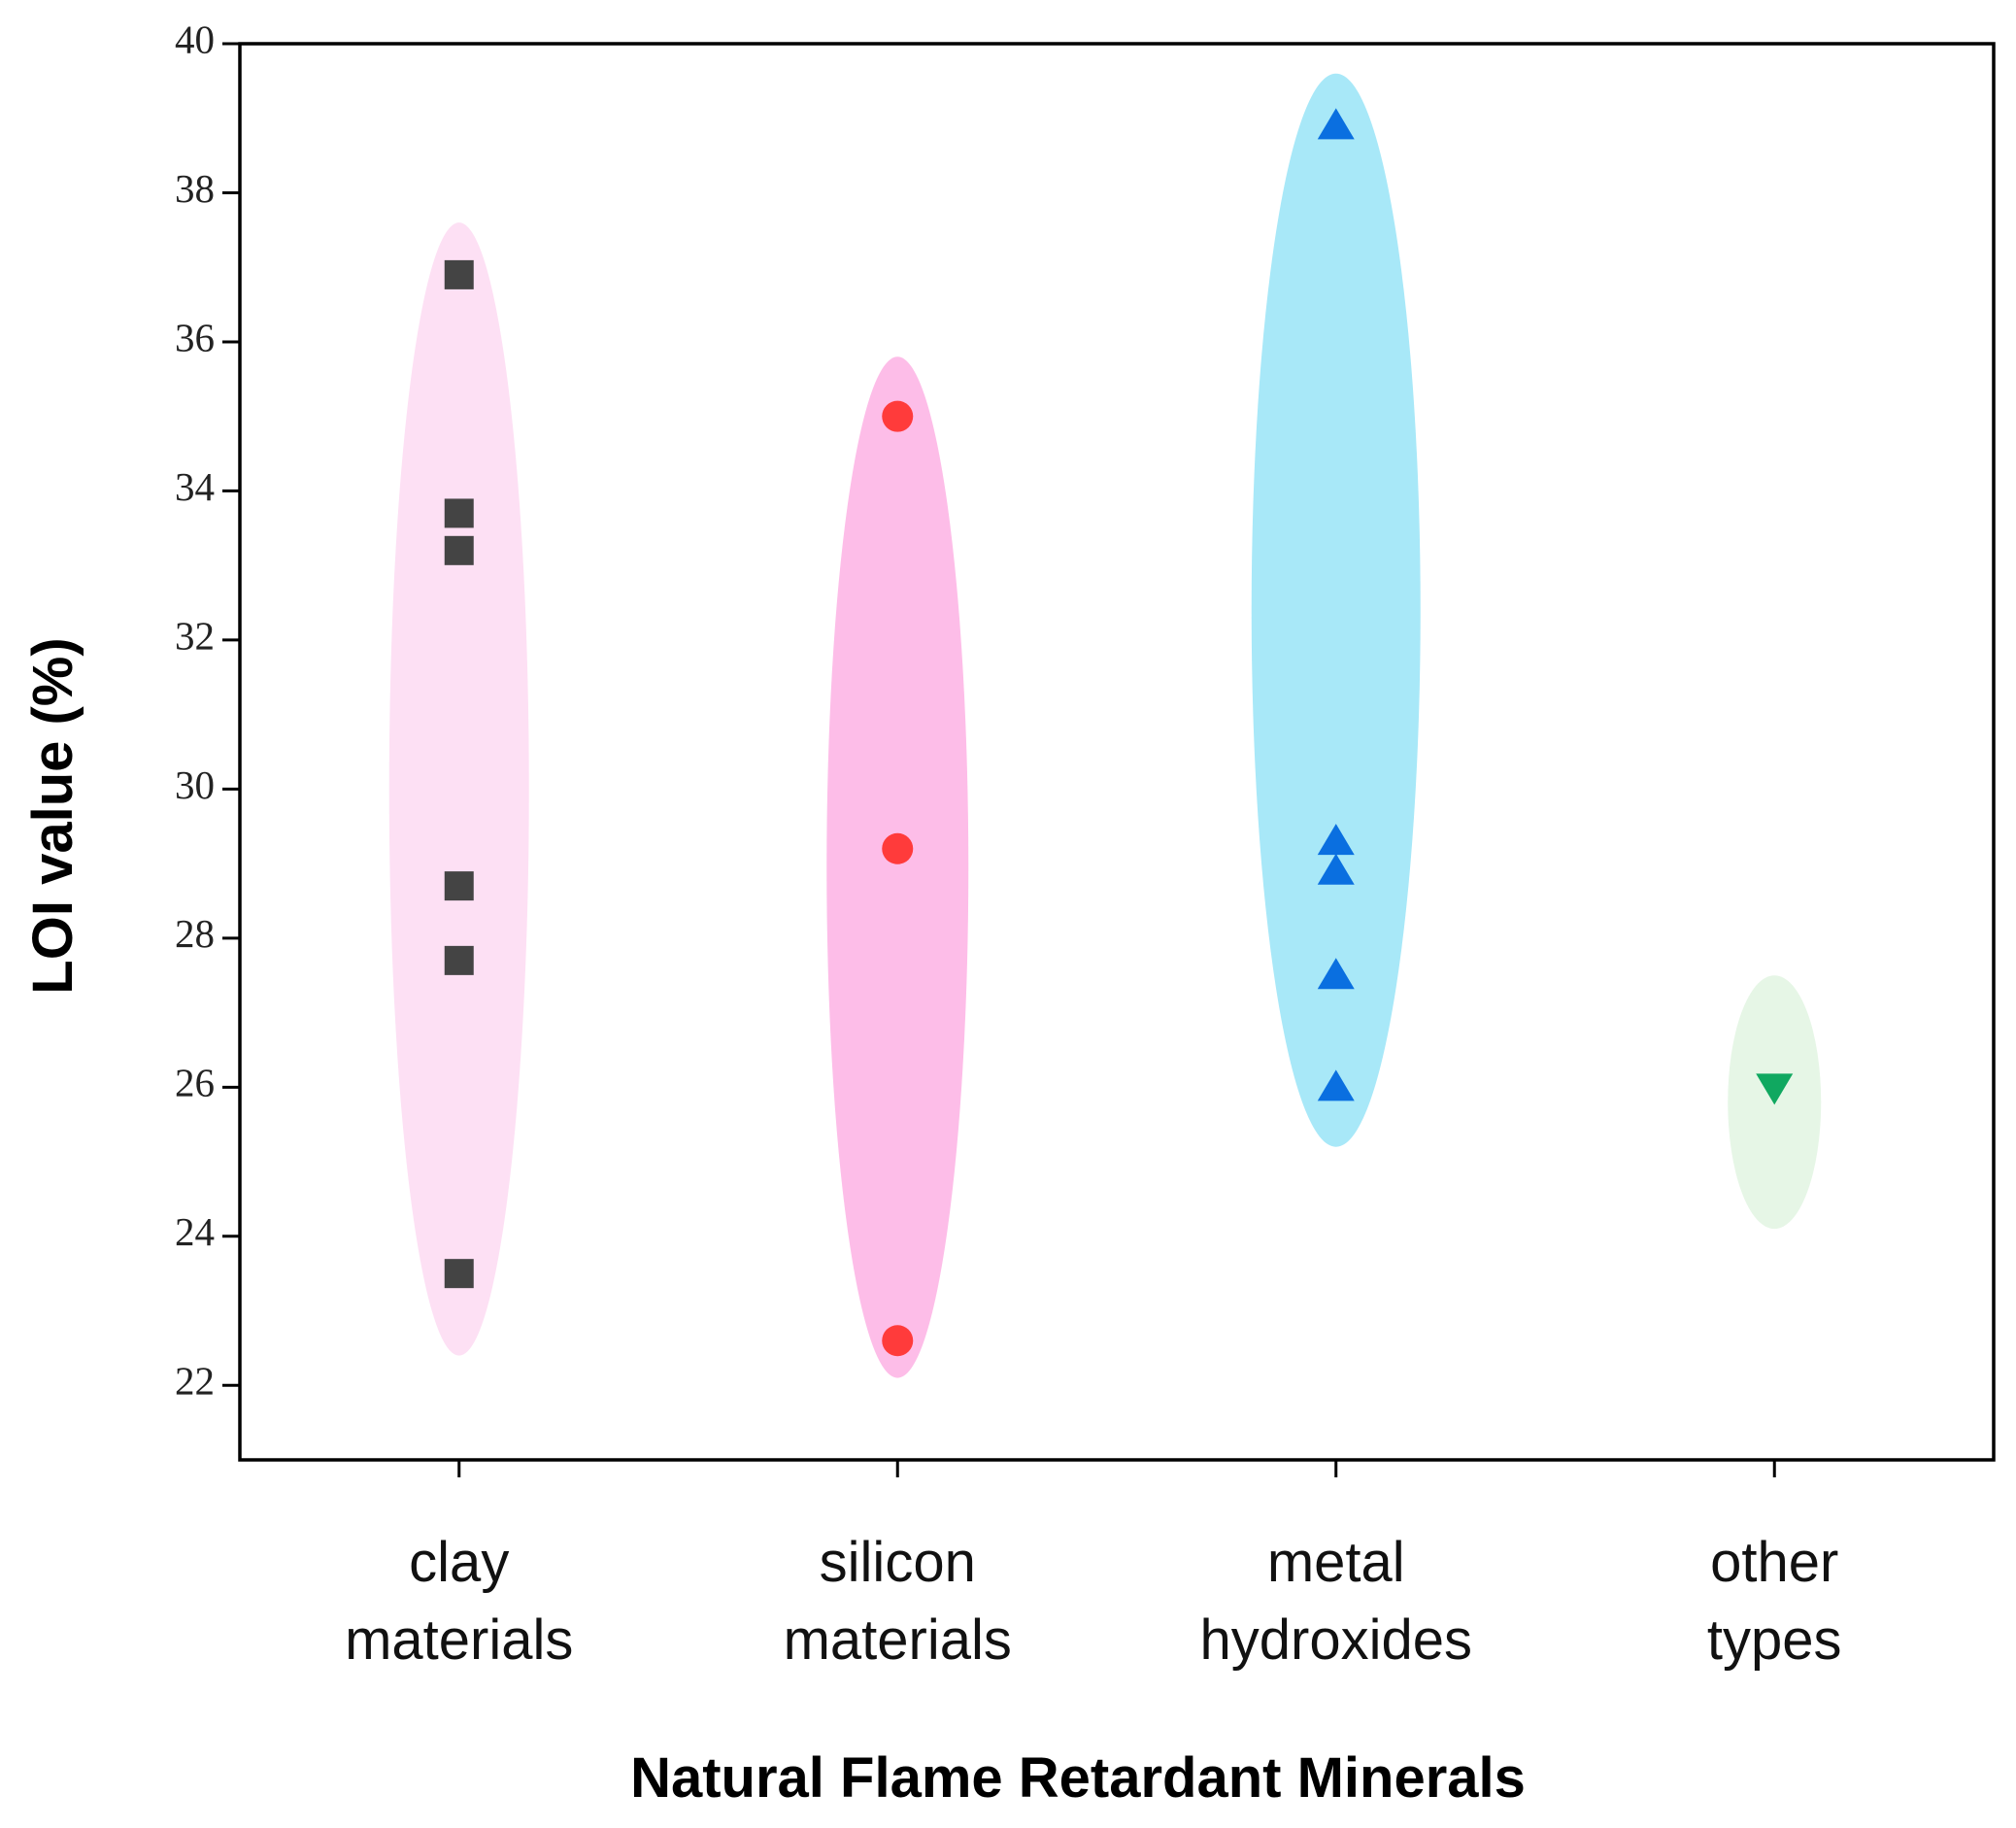 This screenshot has height=1828, width=2016. Describe the element at coordinates (195, 1083) in the screenshot. I see `y-tick-label: 26` at that location.